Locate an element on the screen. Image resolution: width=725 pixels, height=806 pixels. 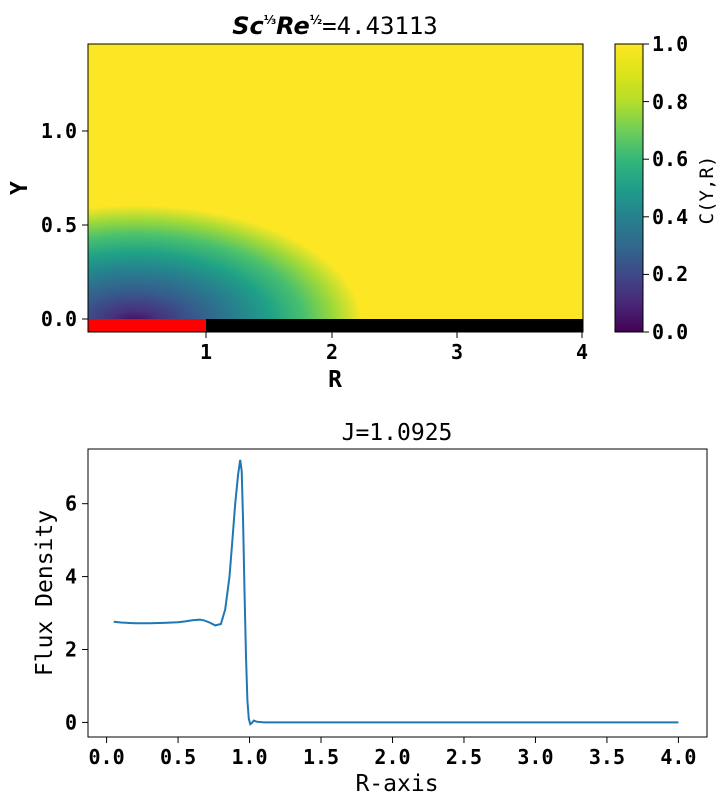
flux-x-tick: 1.0 is located at coordinates (249, 757).